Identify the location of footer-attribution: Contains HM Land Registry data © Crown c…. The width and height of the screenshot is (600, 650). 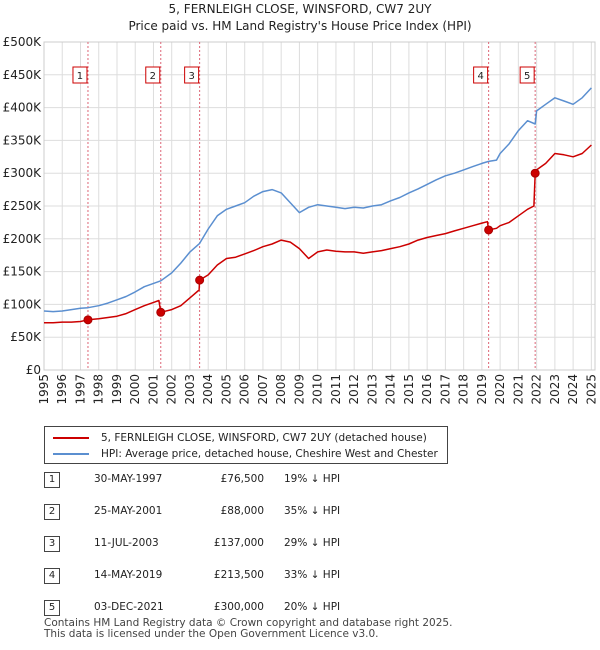
(248, 629).